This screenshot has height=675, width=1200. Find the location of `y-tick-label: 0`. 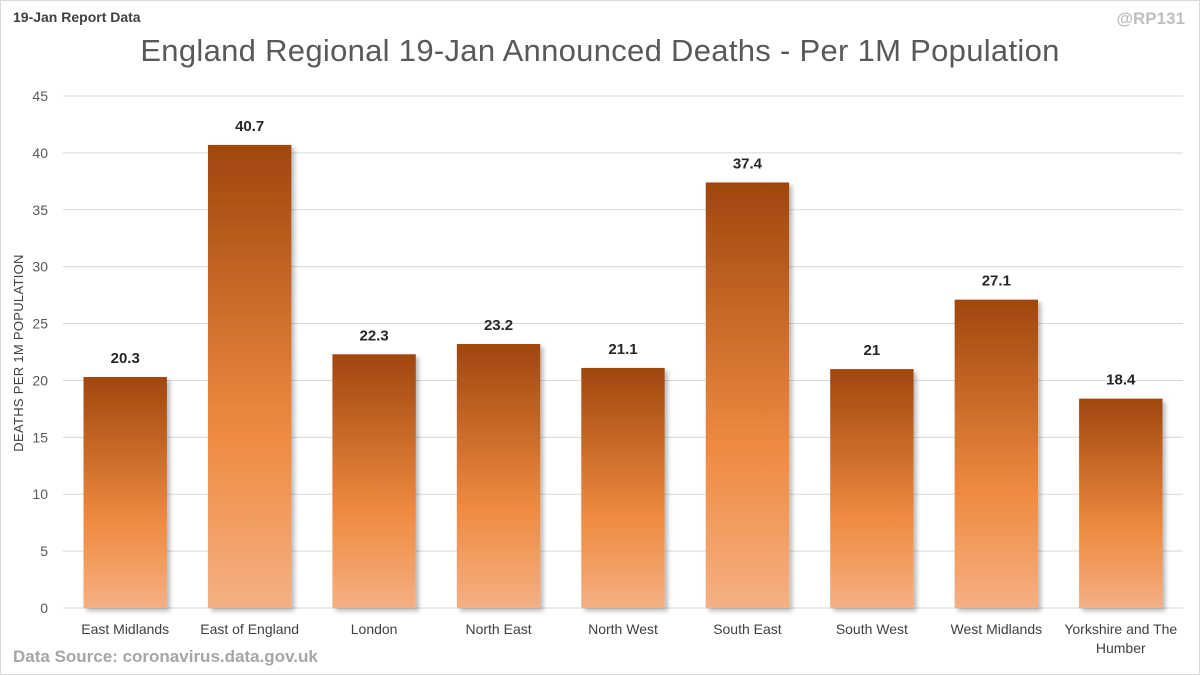

y-tick-label: 0 is located at coordinates (44, 608).